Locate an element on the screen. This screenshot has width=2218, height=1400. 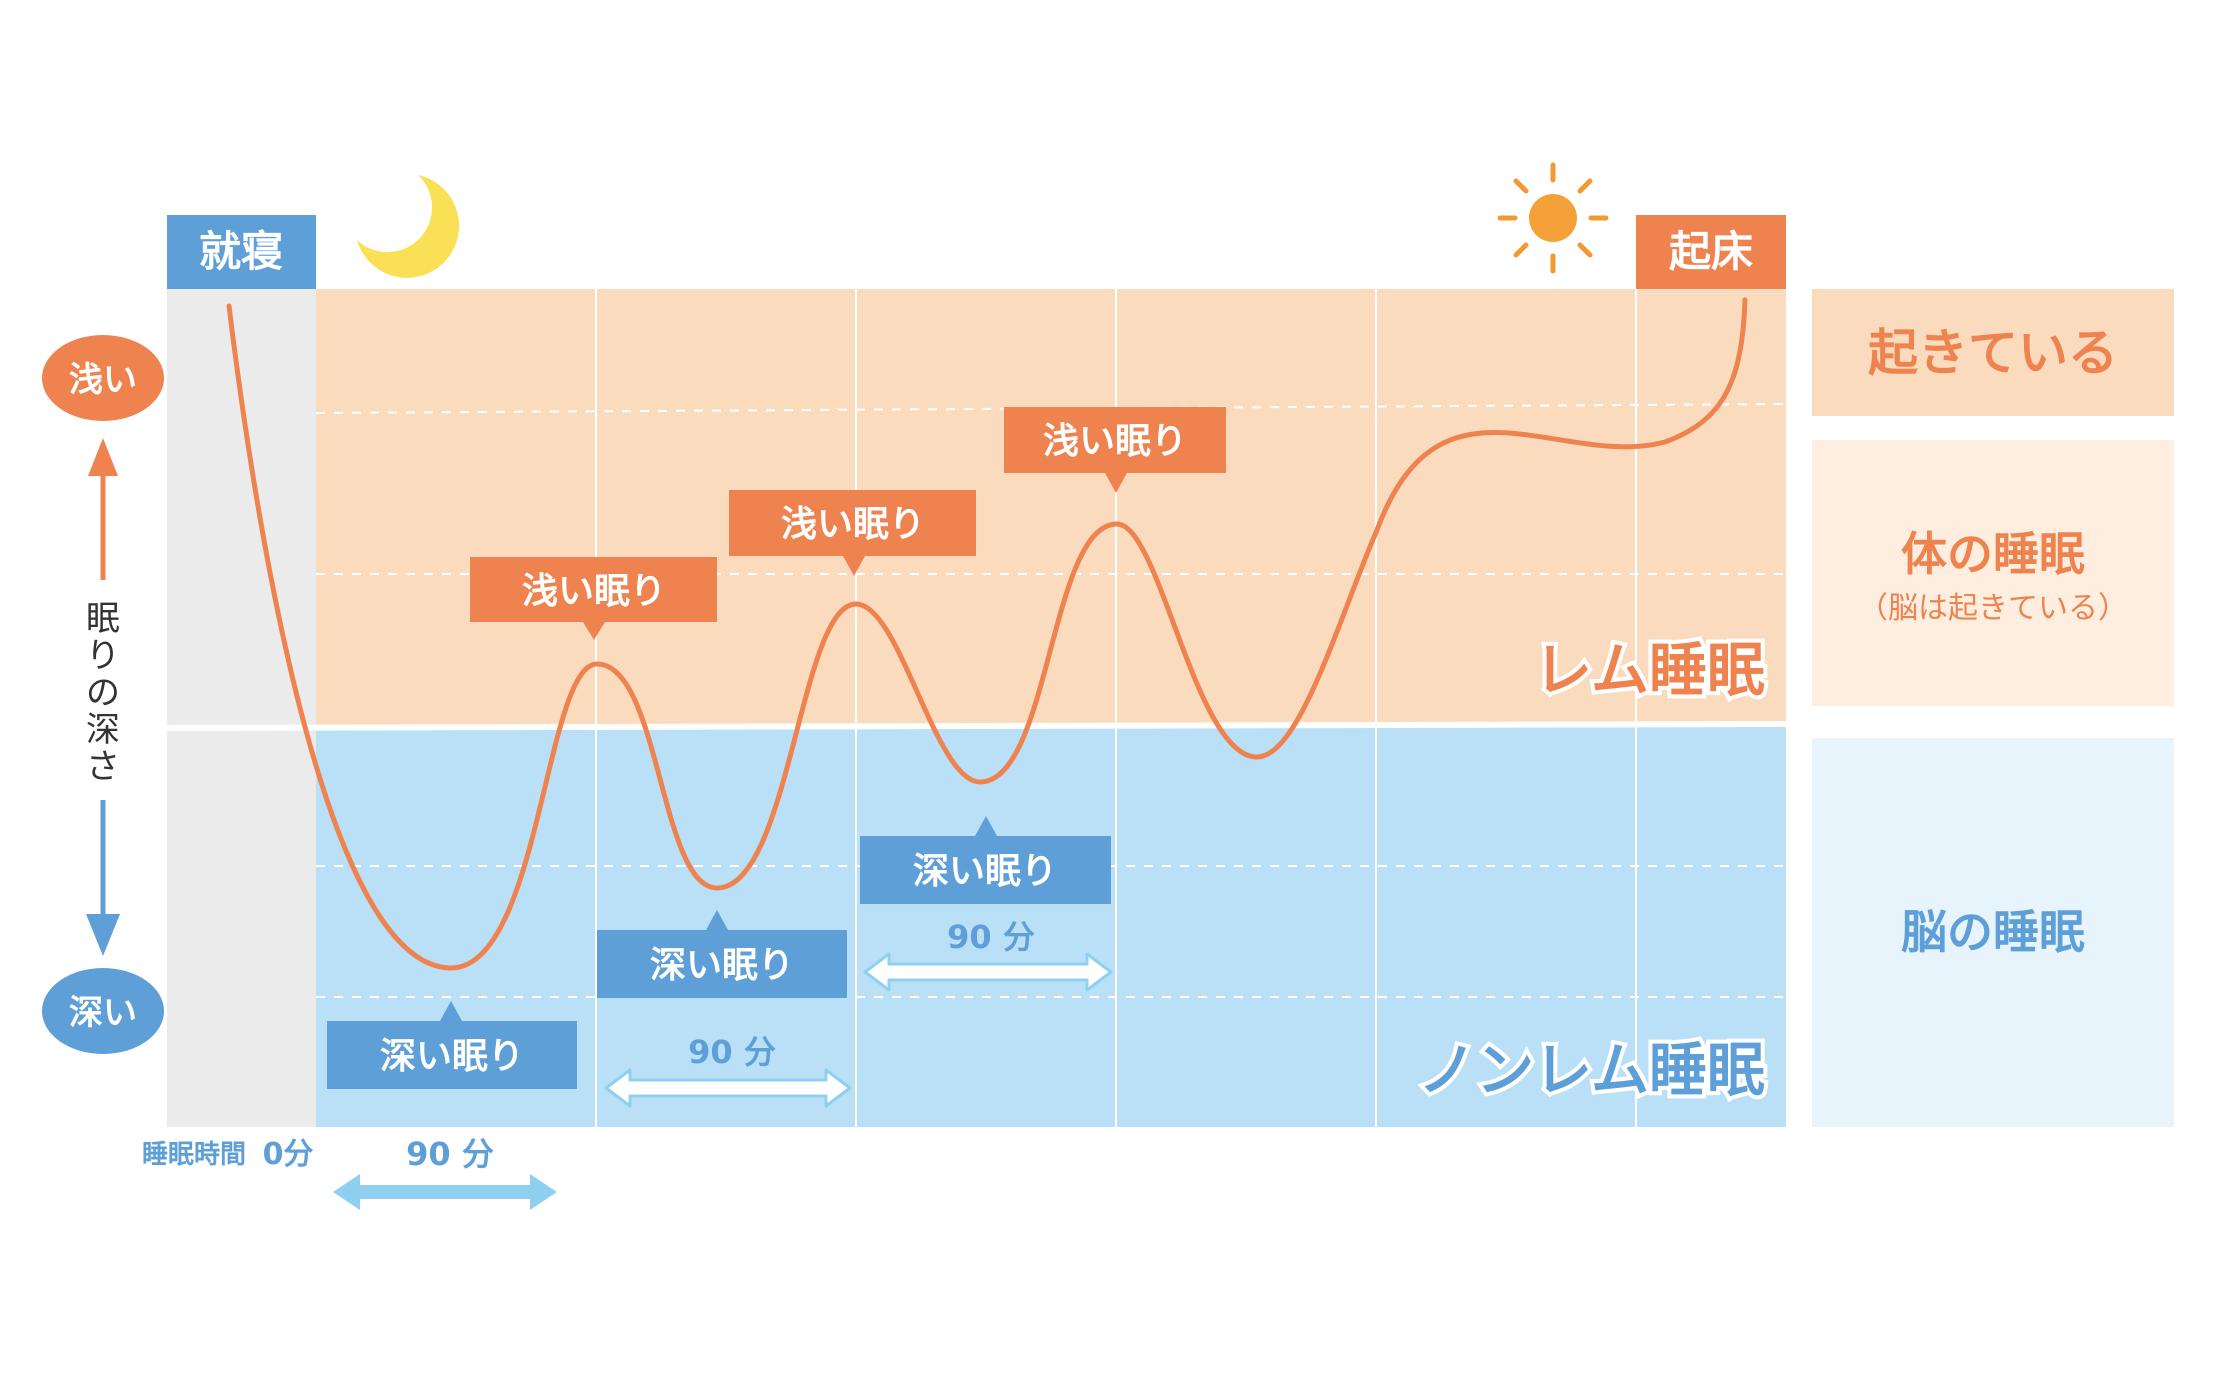
shallow-badge is located at coordinates (103, 378).